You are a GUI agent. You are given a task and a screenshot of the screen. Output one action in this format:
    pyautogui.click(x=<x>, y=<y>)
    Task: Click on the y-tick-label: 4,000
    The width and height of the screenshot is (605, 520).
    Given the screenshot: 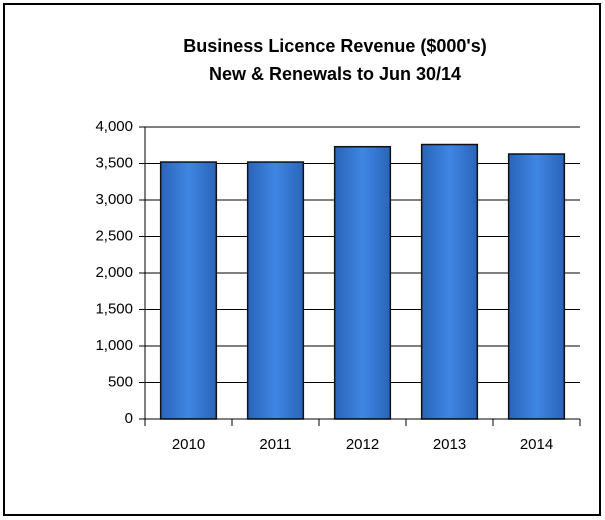 What is the action you would take?
    pyautogui.click(x=114, y=126)
    